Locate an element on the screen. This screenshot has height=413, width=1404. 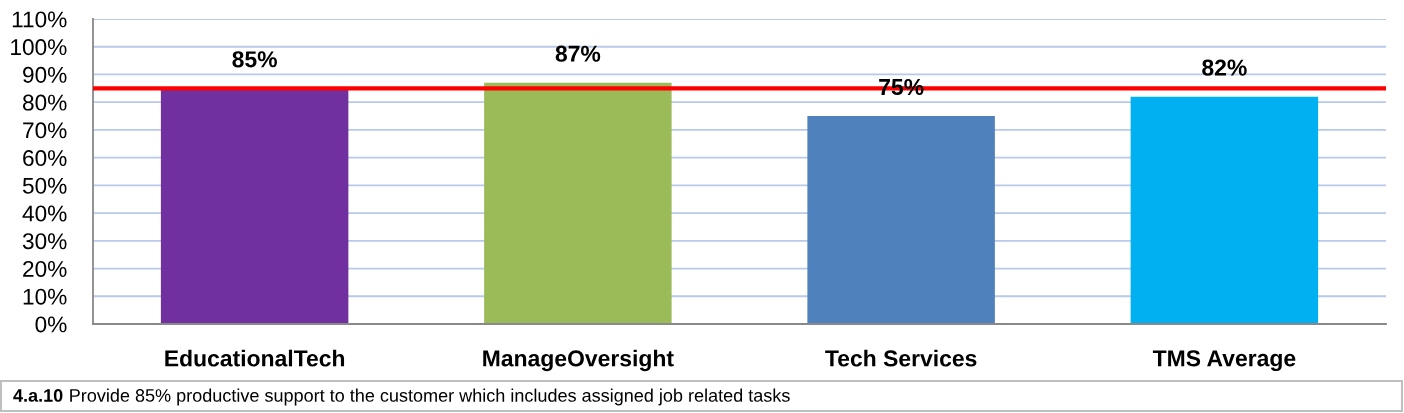
y-tick-label: 50% is located at coordinates (44, 185).